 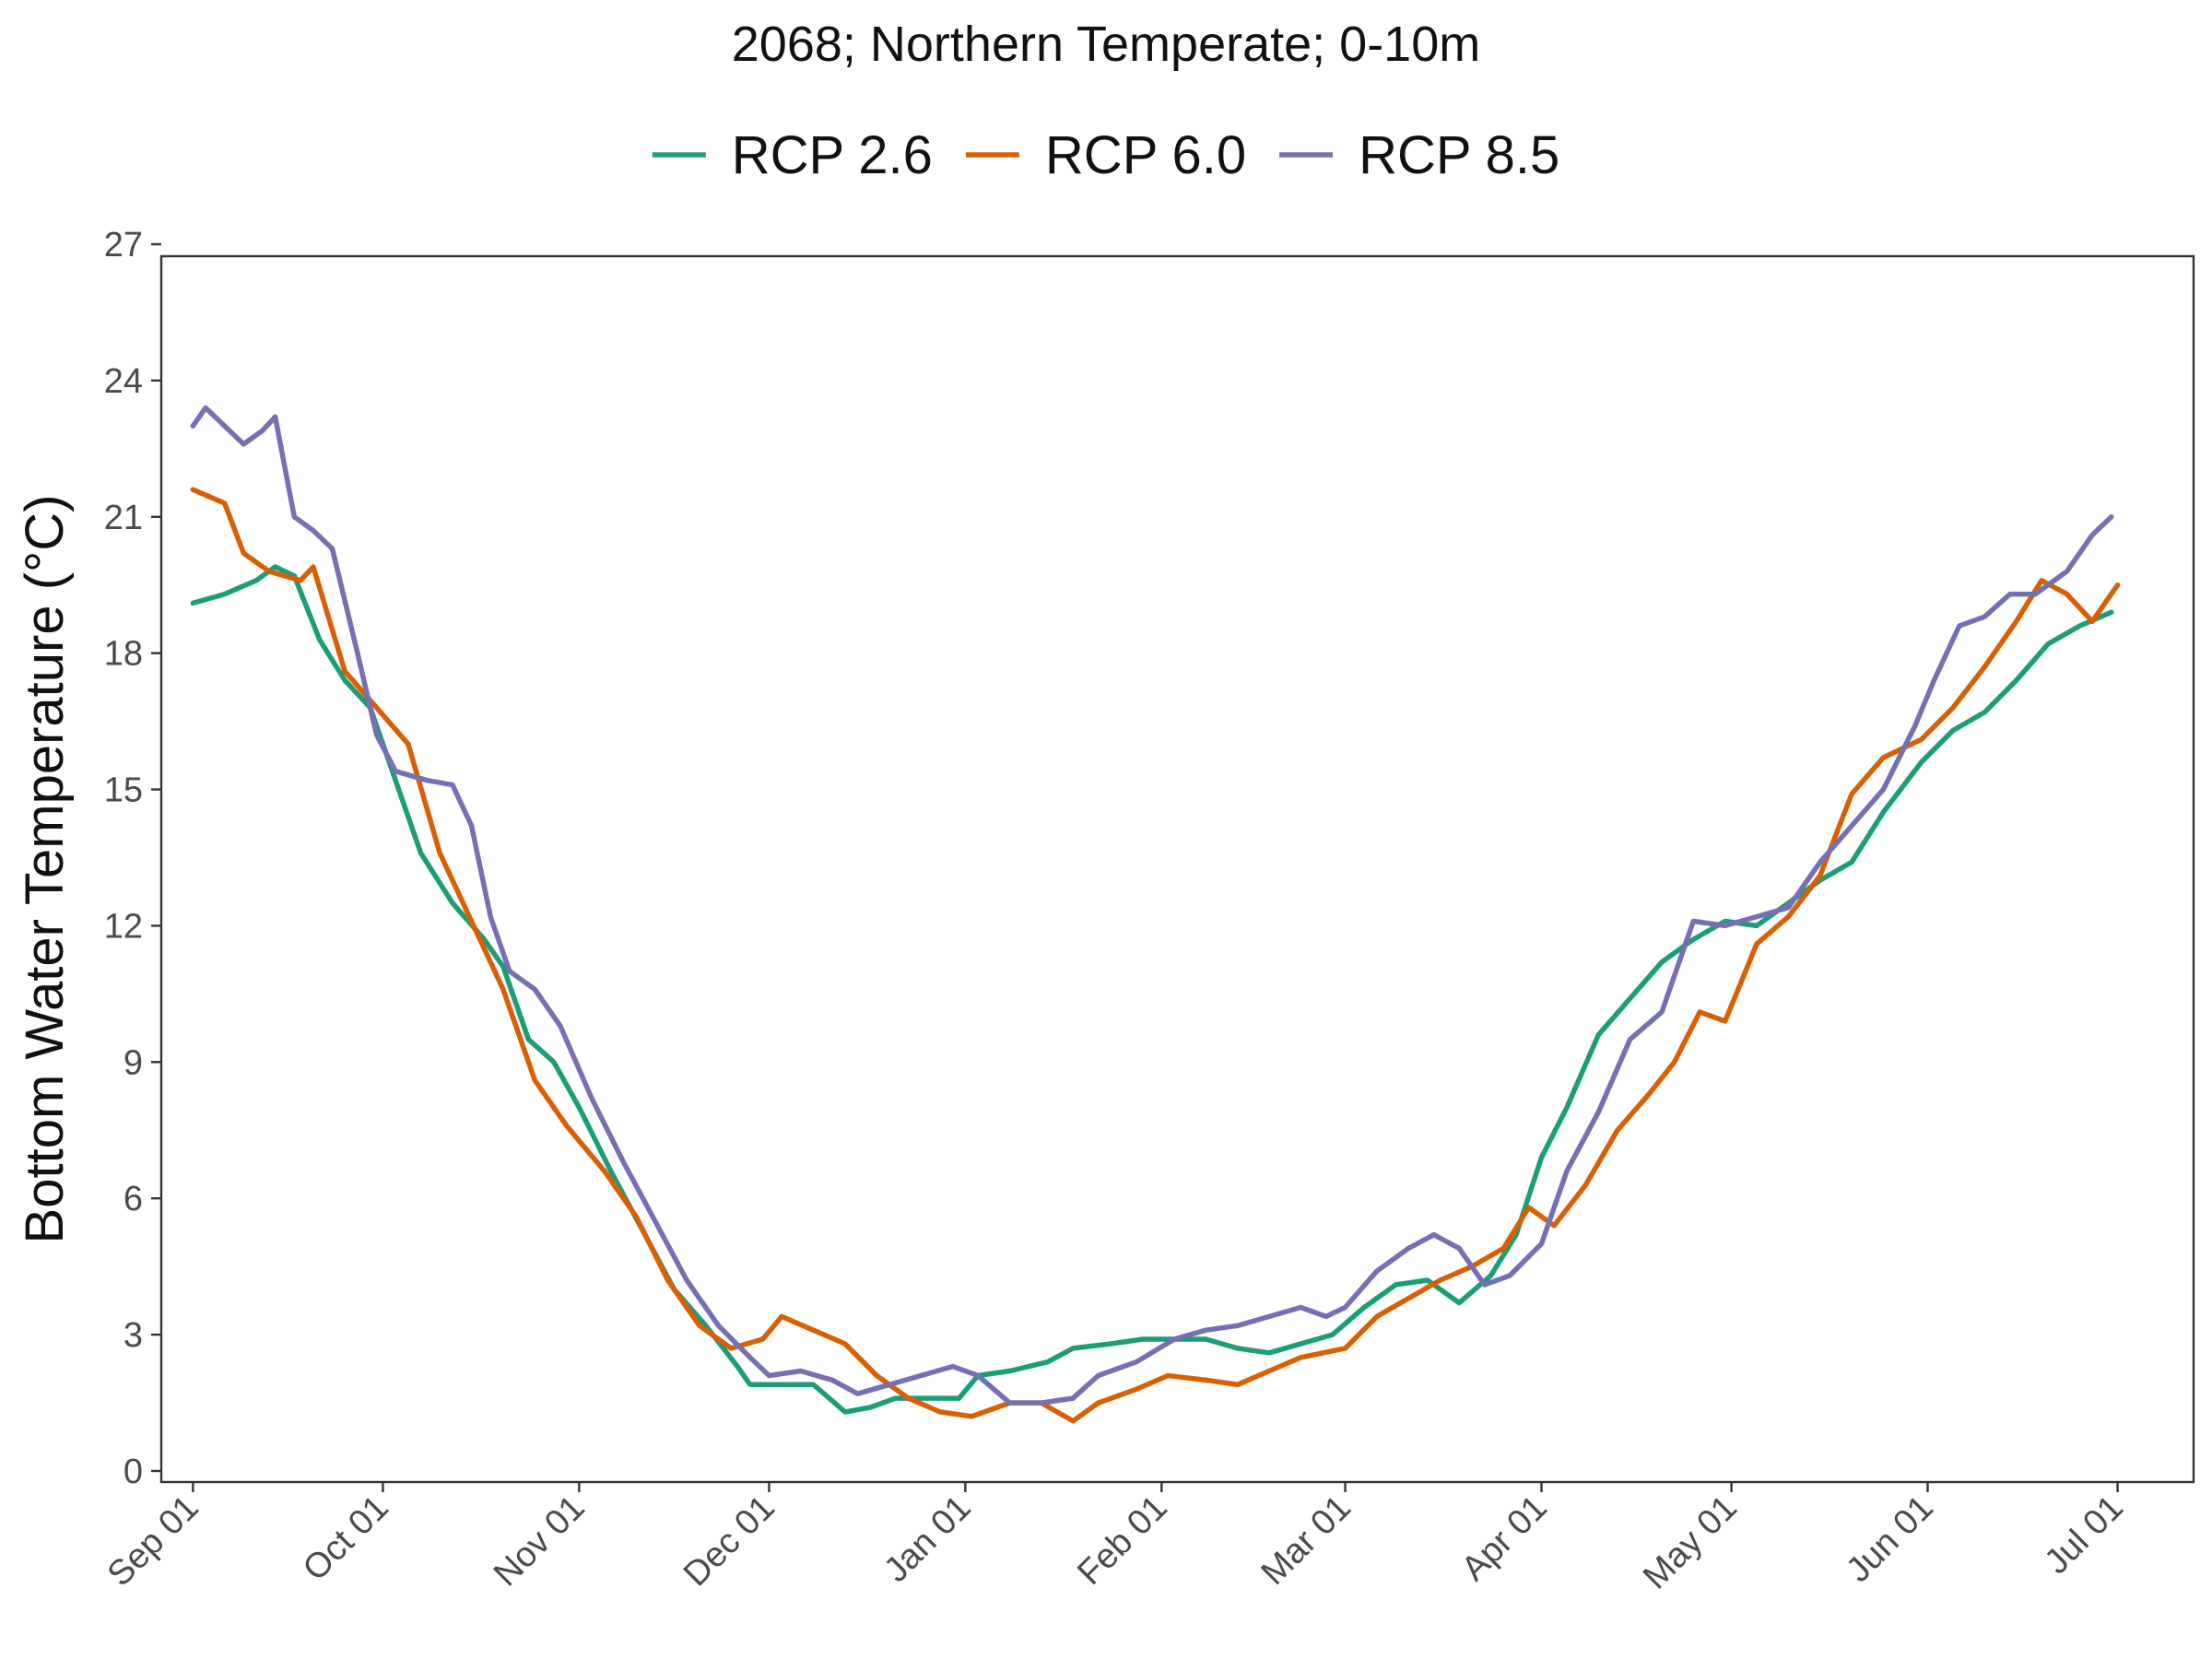 What do you see at coordinates (133, 1335) in the screenshot?
I see `y-tick-label: 3` at bounding box center [133, 1335].